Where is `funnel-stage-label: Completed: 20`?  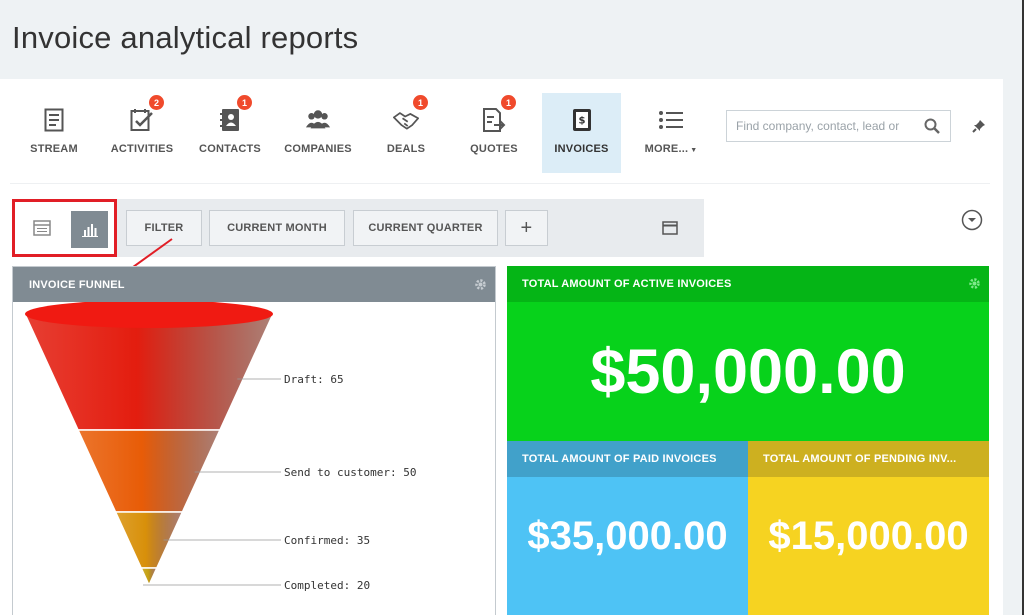
funnel-stage-label: Completed: 20 is located at coordinates (327, 585).